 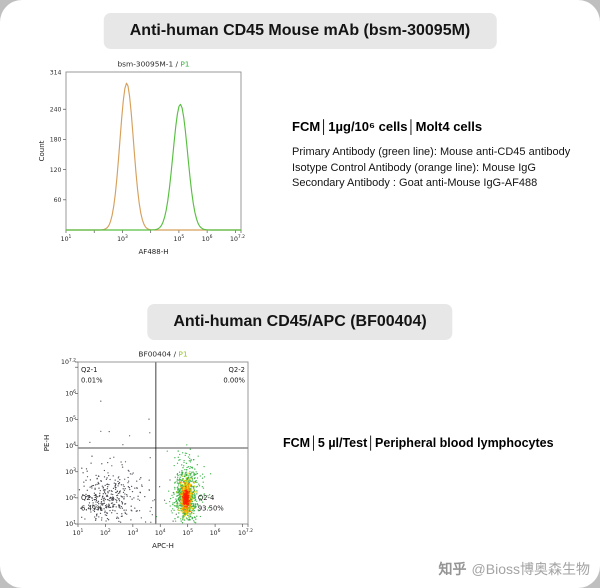 I want to click on svg-text: BF00404 / P1, so click(x=162, y=354).